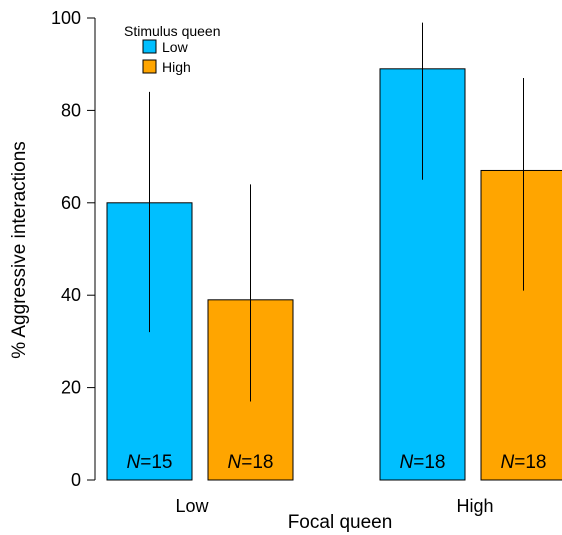 The height and width of the screenshot is (535, 562). I want to click on y-tick-label: 60, so click(71, 203).